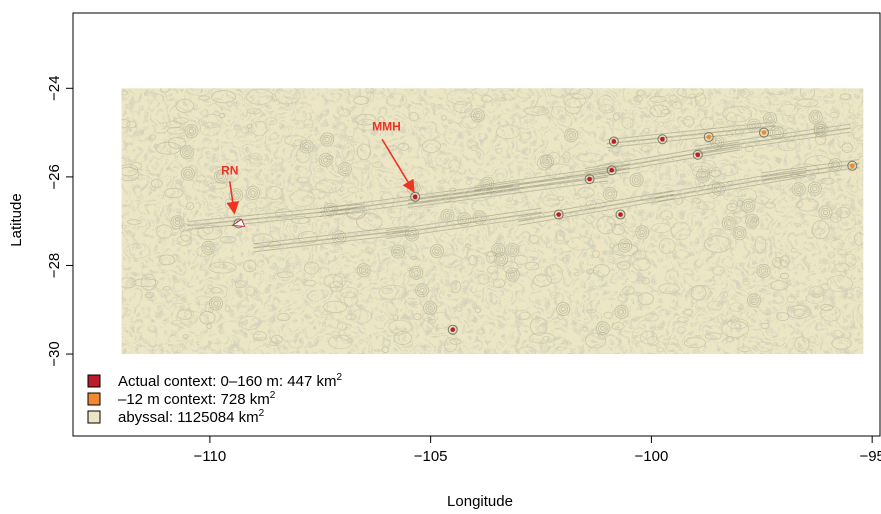 Image resolution: width=881 pixels, height=514 pixels. I want to click on x-tick-label: −95, so click(870, 456).